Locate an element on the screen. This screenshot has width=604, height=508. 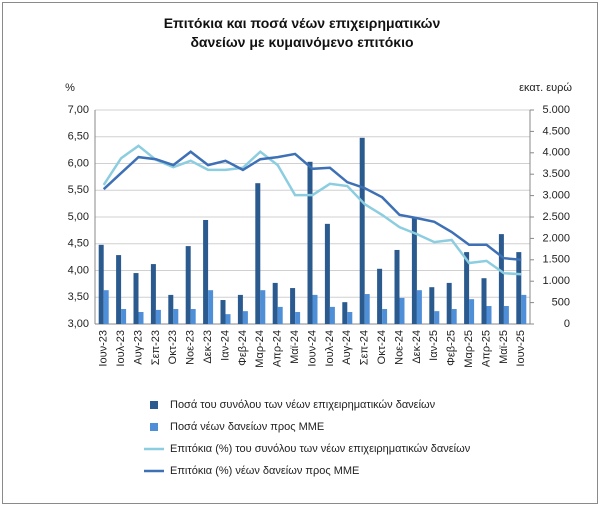
y-tick-label: 5,00 is located at coordinates (78, 217).